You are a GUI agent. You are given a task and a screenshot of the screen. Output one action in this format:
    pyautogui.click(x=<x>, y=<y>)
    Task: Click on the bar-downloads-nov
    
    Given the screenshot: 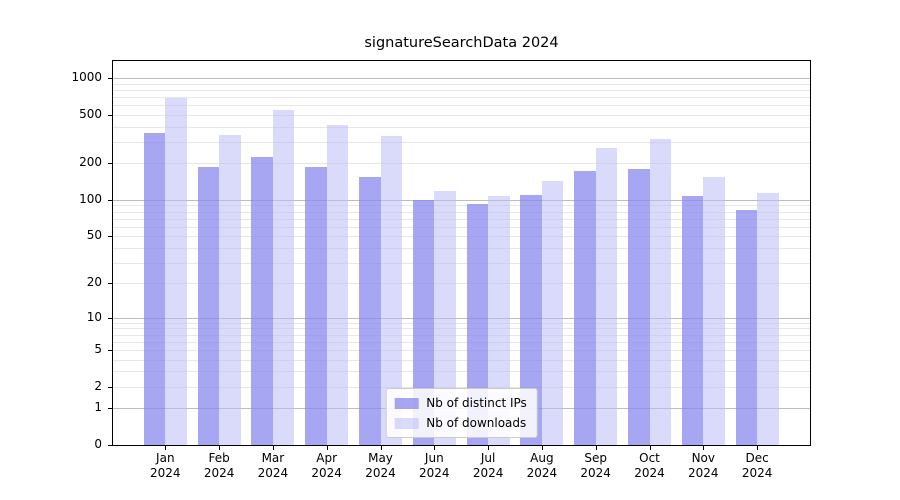 What is the action you would take?
    pyautogui.click(x=714, y=310)
    